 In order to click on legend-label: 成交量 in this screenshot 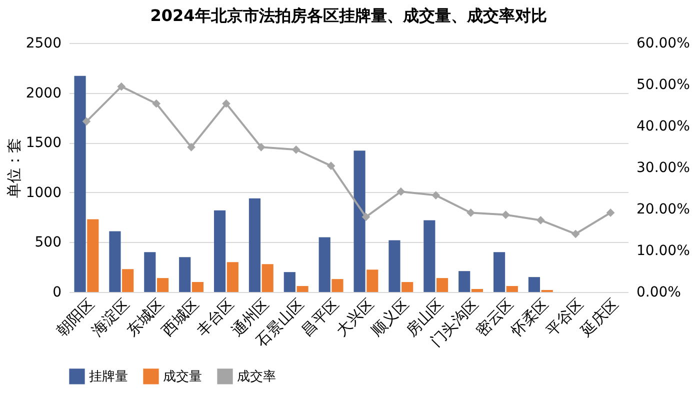, I will do `click(182, 376)`.